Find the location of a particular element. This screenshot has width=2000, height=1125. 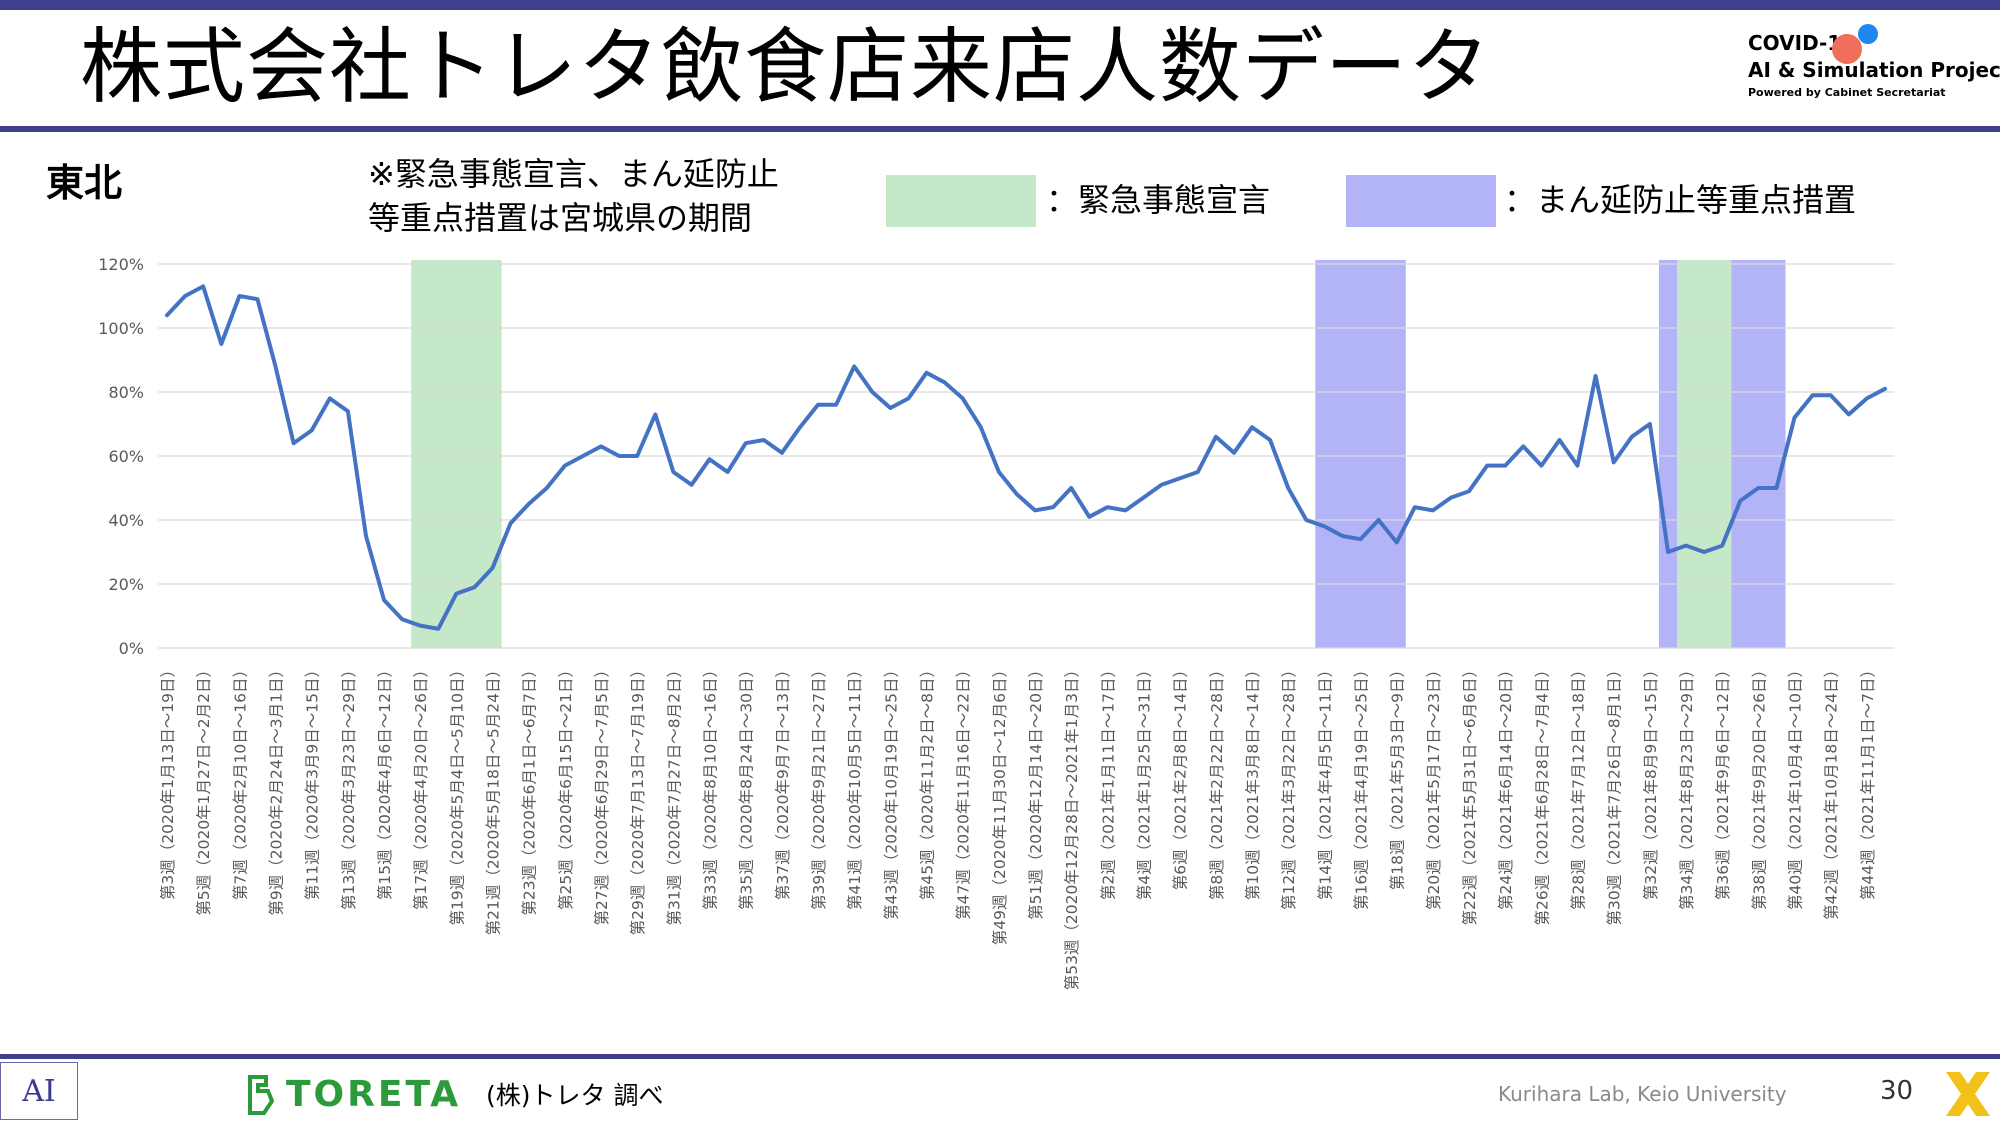

x-tick-label: 第53週（2020年12月28日〜2021年1月3日） is located at coordinates (1072, 826).